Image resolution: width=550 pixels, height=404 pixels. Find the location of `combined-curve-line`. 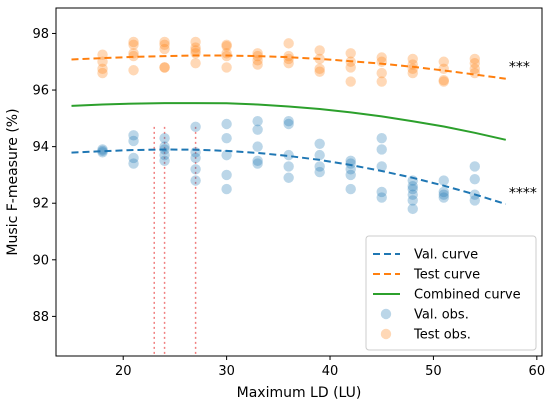

combined-curve-line is located at coordinates (289, 121).